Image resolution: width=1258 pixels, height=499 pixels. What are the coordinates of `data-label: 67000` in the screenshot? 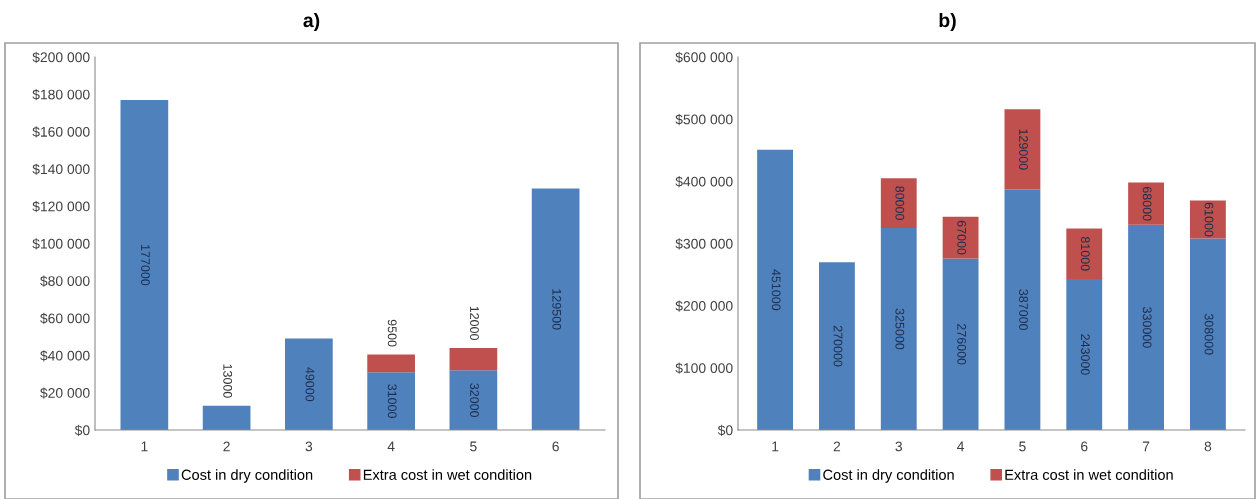 It's located at (962, 237).